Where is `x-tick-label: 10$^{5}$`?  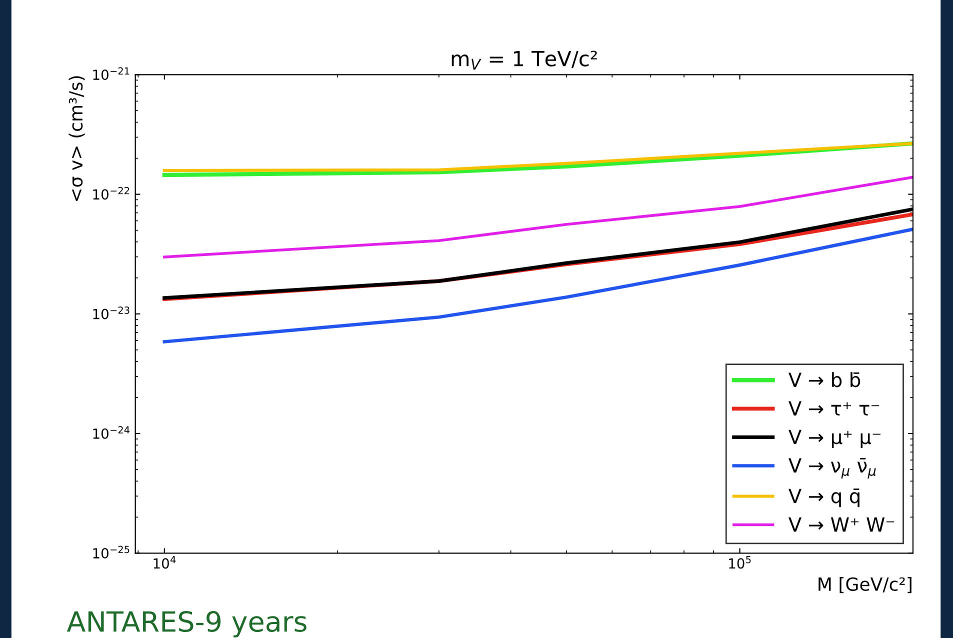
x-tick-label: 10$^{5}$ is located at coordinates (740, 562).